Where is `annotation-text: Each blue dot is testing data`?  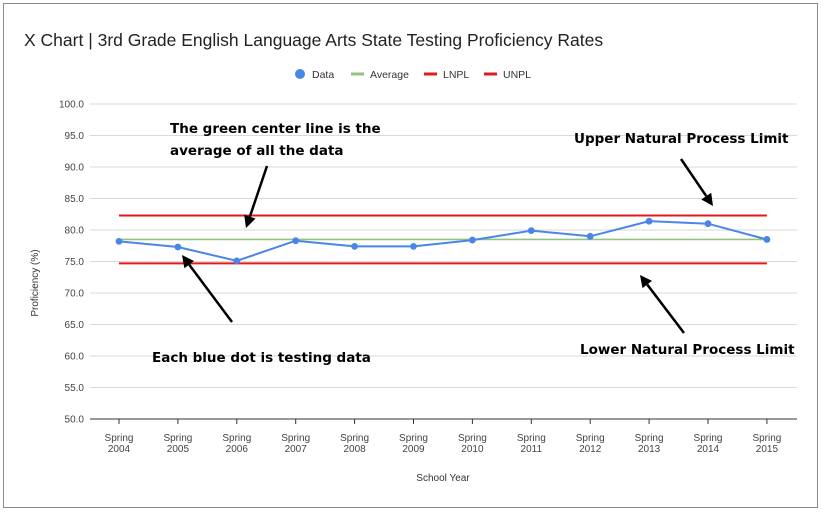
annotation-text: Each blue dot is testing data is located at coordinates (261, 358).